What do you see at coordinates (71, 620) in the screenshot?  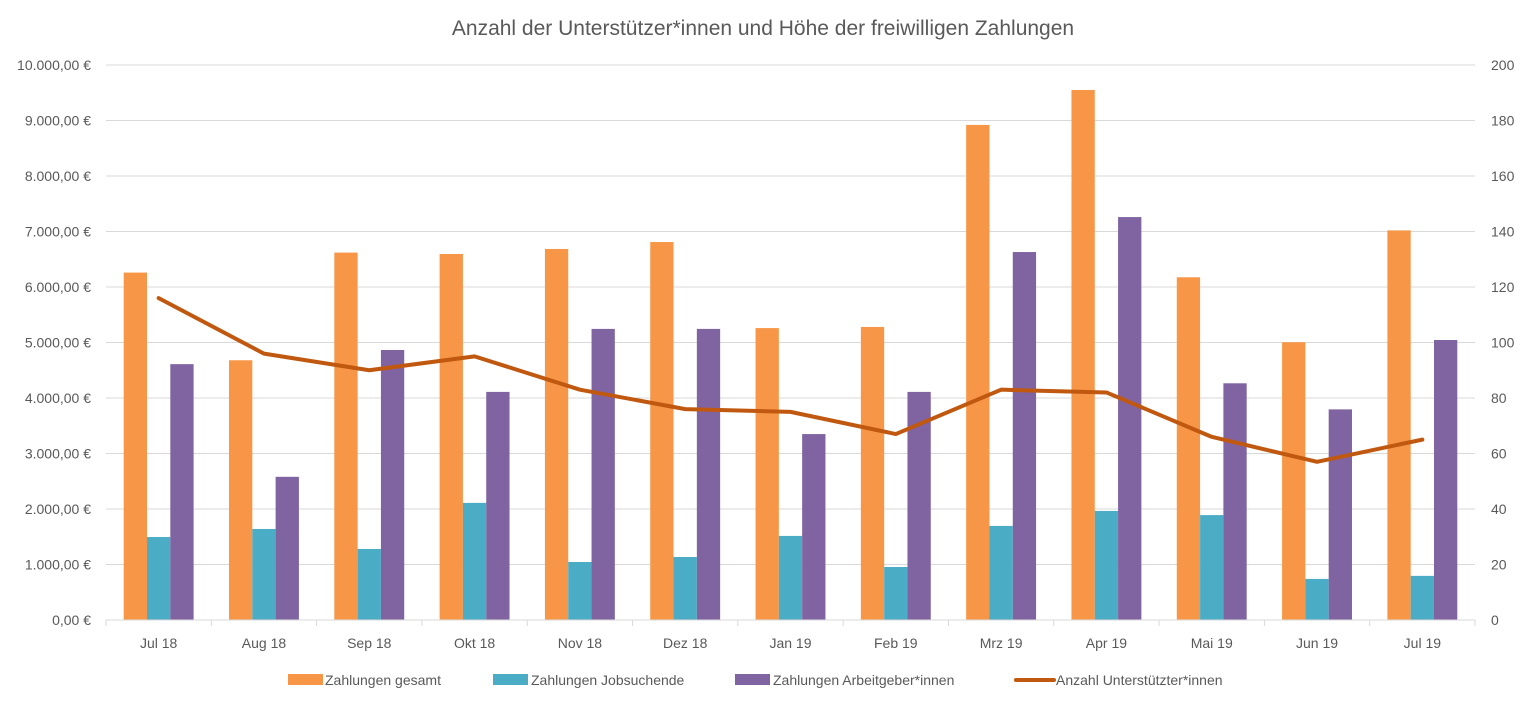 I see `y-tick-label: 0,00 €` at bounding box center [71, 620].